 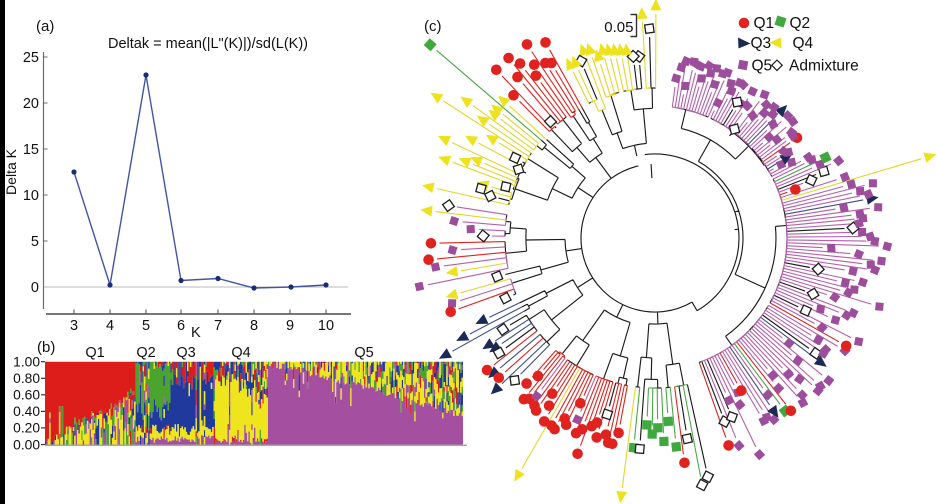 I want to click on svg-text: 0.00, so click(x=26, y=444).